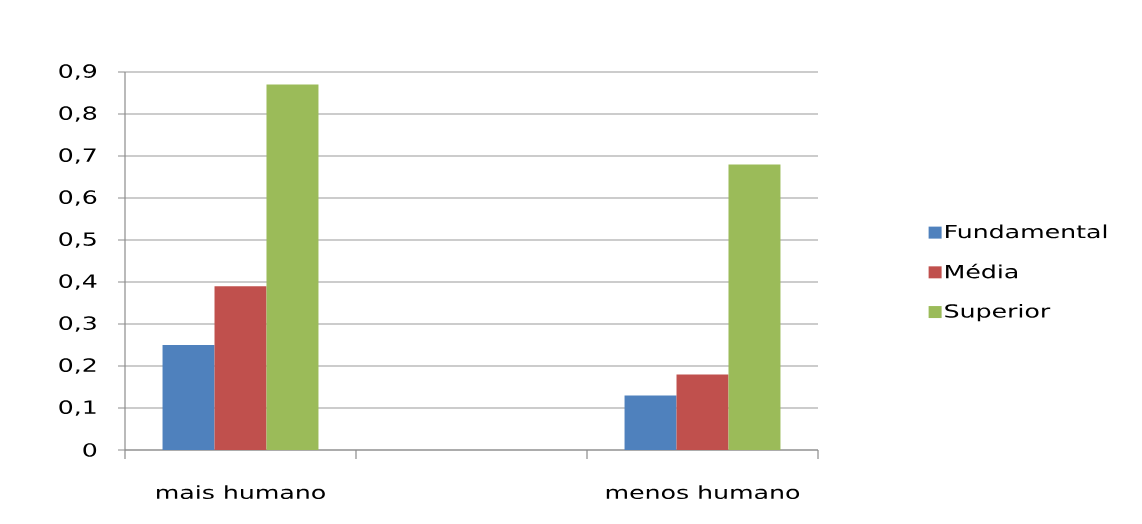 The height and width of the screenshot is (524, 1142). Describe the element at coordinates (77, 366) in the screenshot. I see `y-tick-label: 0,2` at that location.